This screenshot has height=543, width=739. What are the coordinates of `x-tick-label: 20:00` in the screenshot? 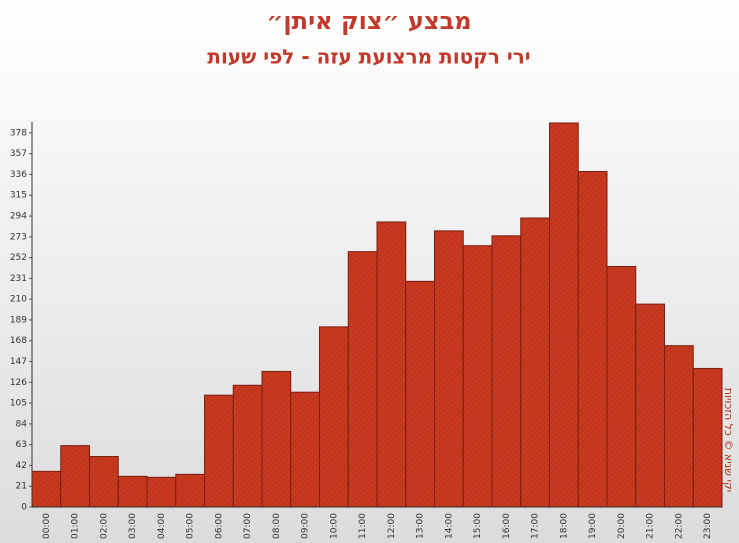 It's located at (622, 526).